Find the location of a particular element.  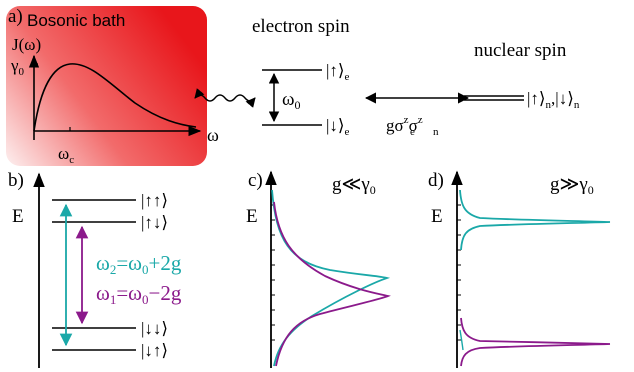

level-label-up-down: |↑↓⟩ is located at coordinates (154, 222).